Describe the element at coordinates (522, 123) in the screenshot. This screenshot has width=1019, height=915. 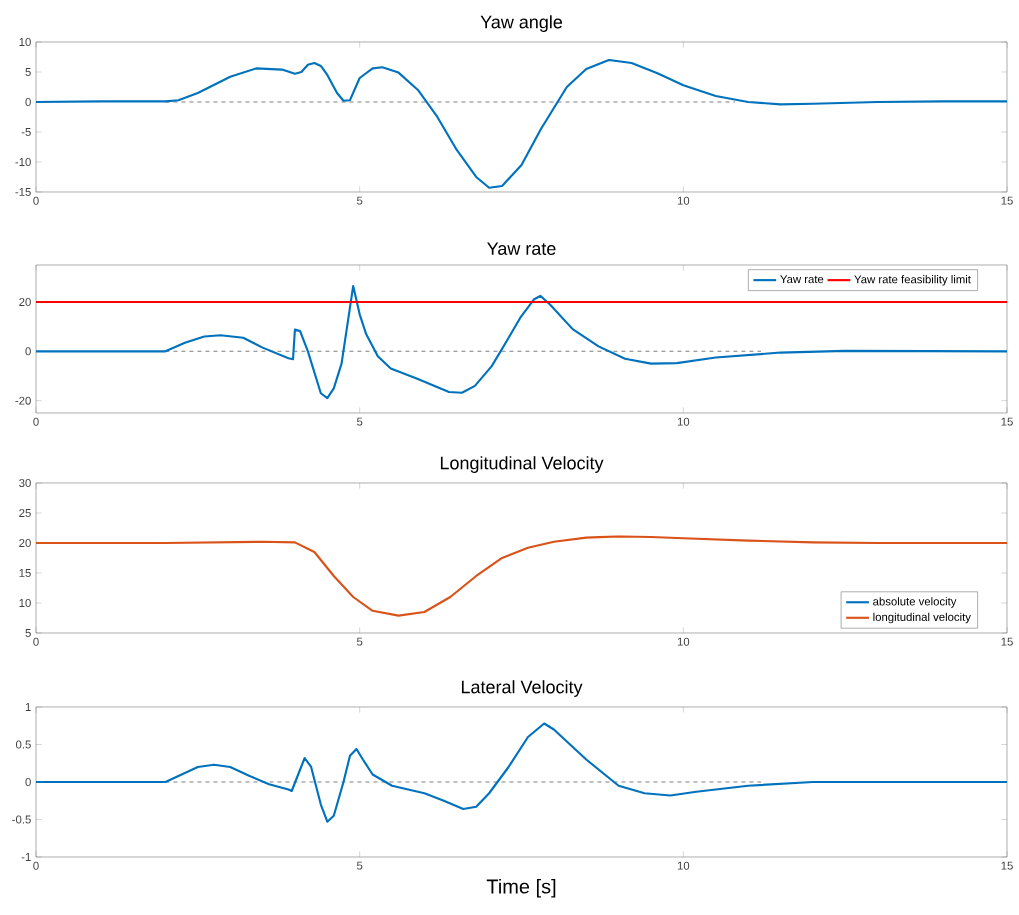
I see `line-series` at that location.